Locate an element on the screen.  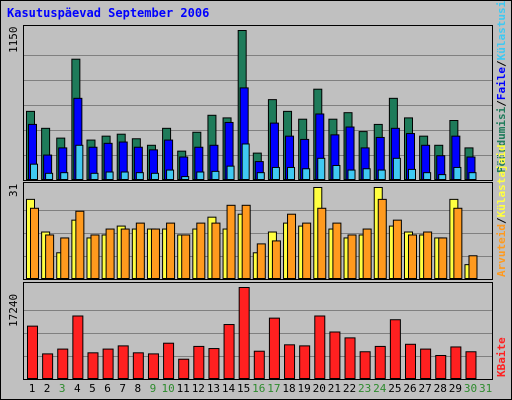
legend-kbytes: KBaite is located at coordinates (501, 357).